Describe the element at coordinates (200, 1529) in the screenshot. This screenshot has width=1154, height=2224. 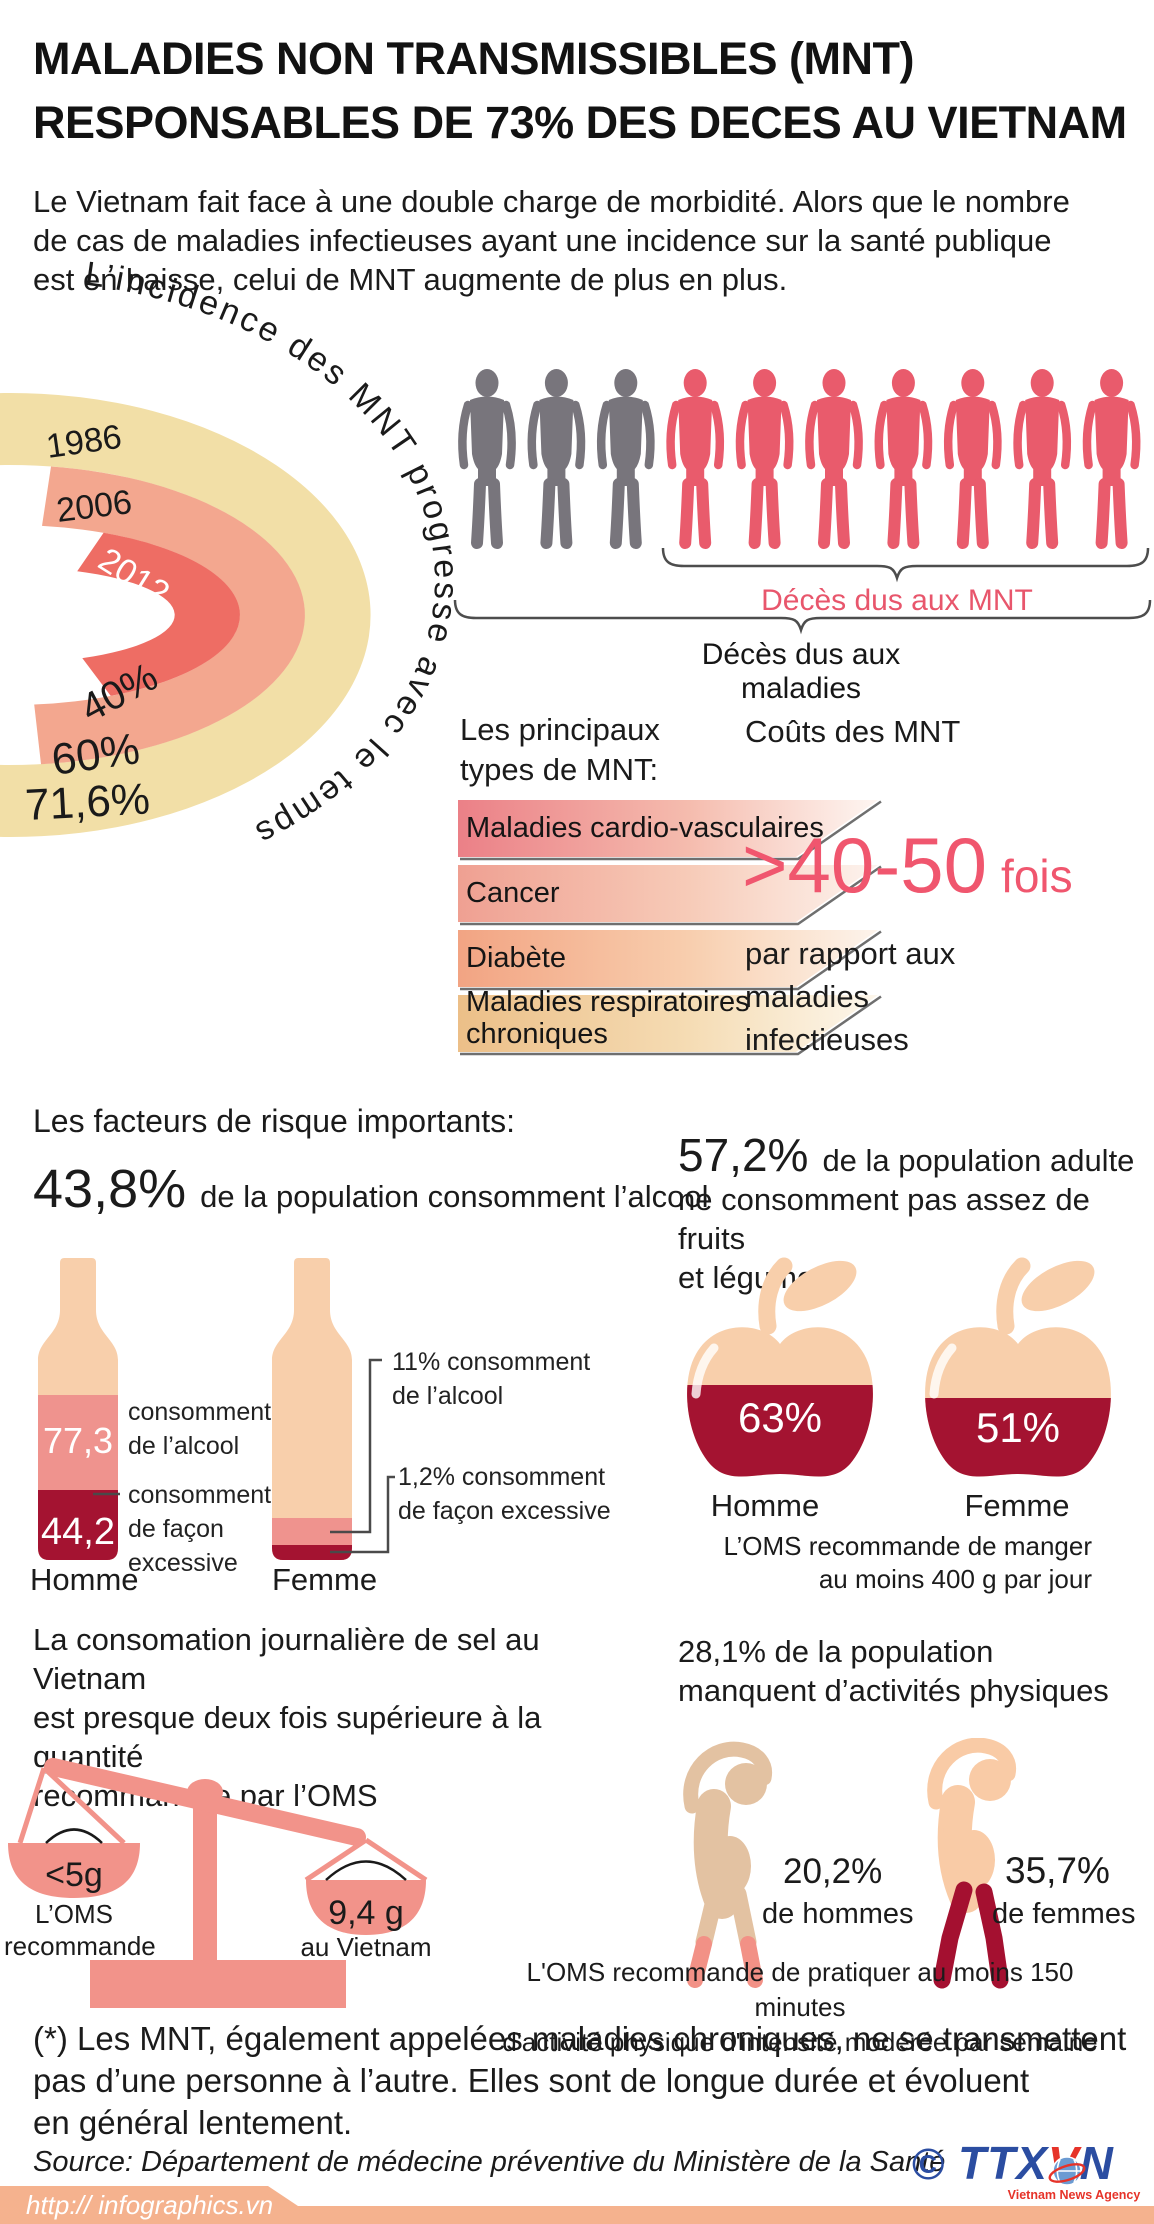
I see `homme-excess-label: consomment de façon excessive` at that location.